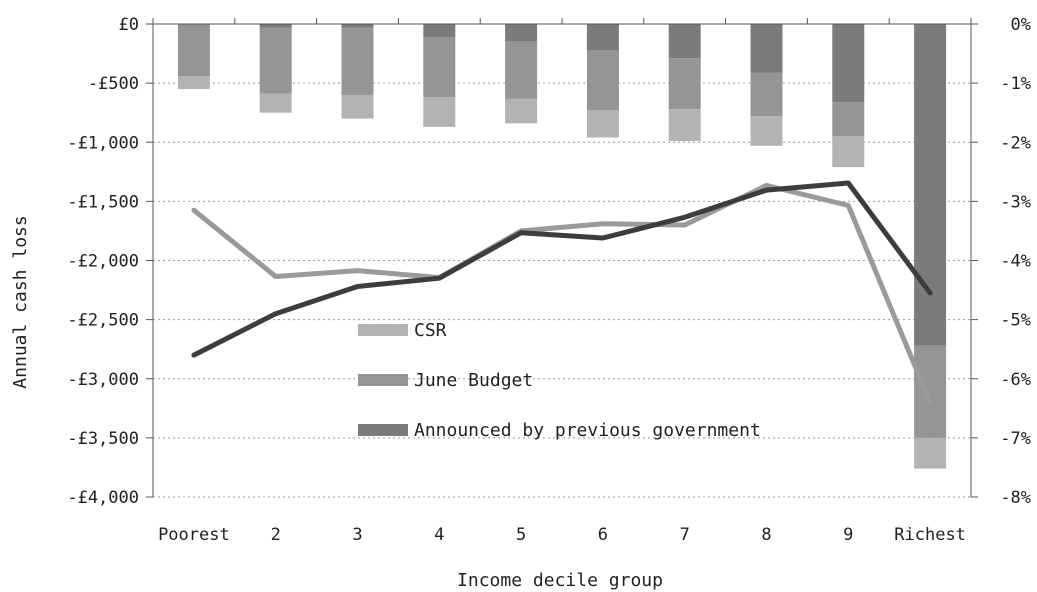 The height and width of the screenshot is (592, 1037). Describe the element at coordinates (1015, 202) in the screenshot. I see `y-tick-label-right: -3%` at that location.